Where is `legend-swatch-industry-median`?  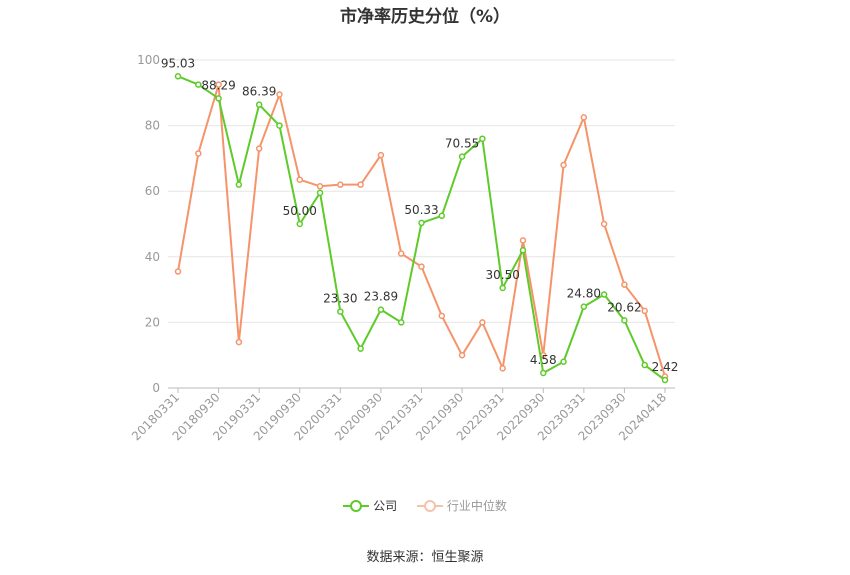 legend-swatch-industry-median is located at coordinates (429, 506).